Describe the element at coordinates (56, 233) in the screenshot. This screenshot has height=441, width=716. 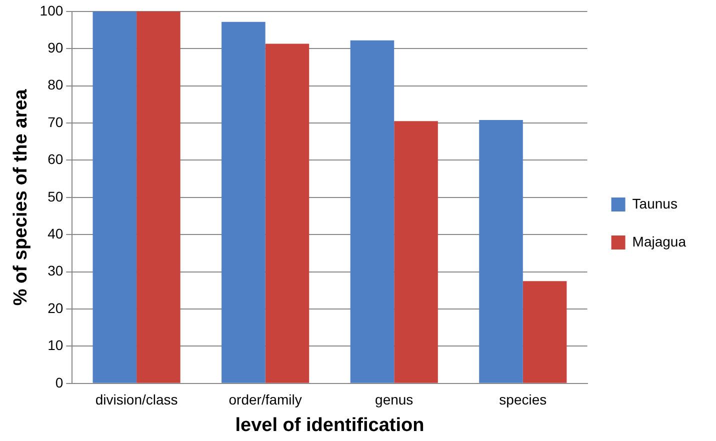
I see `y-tick-label: 40` at that location.